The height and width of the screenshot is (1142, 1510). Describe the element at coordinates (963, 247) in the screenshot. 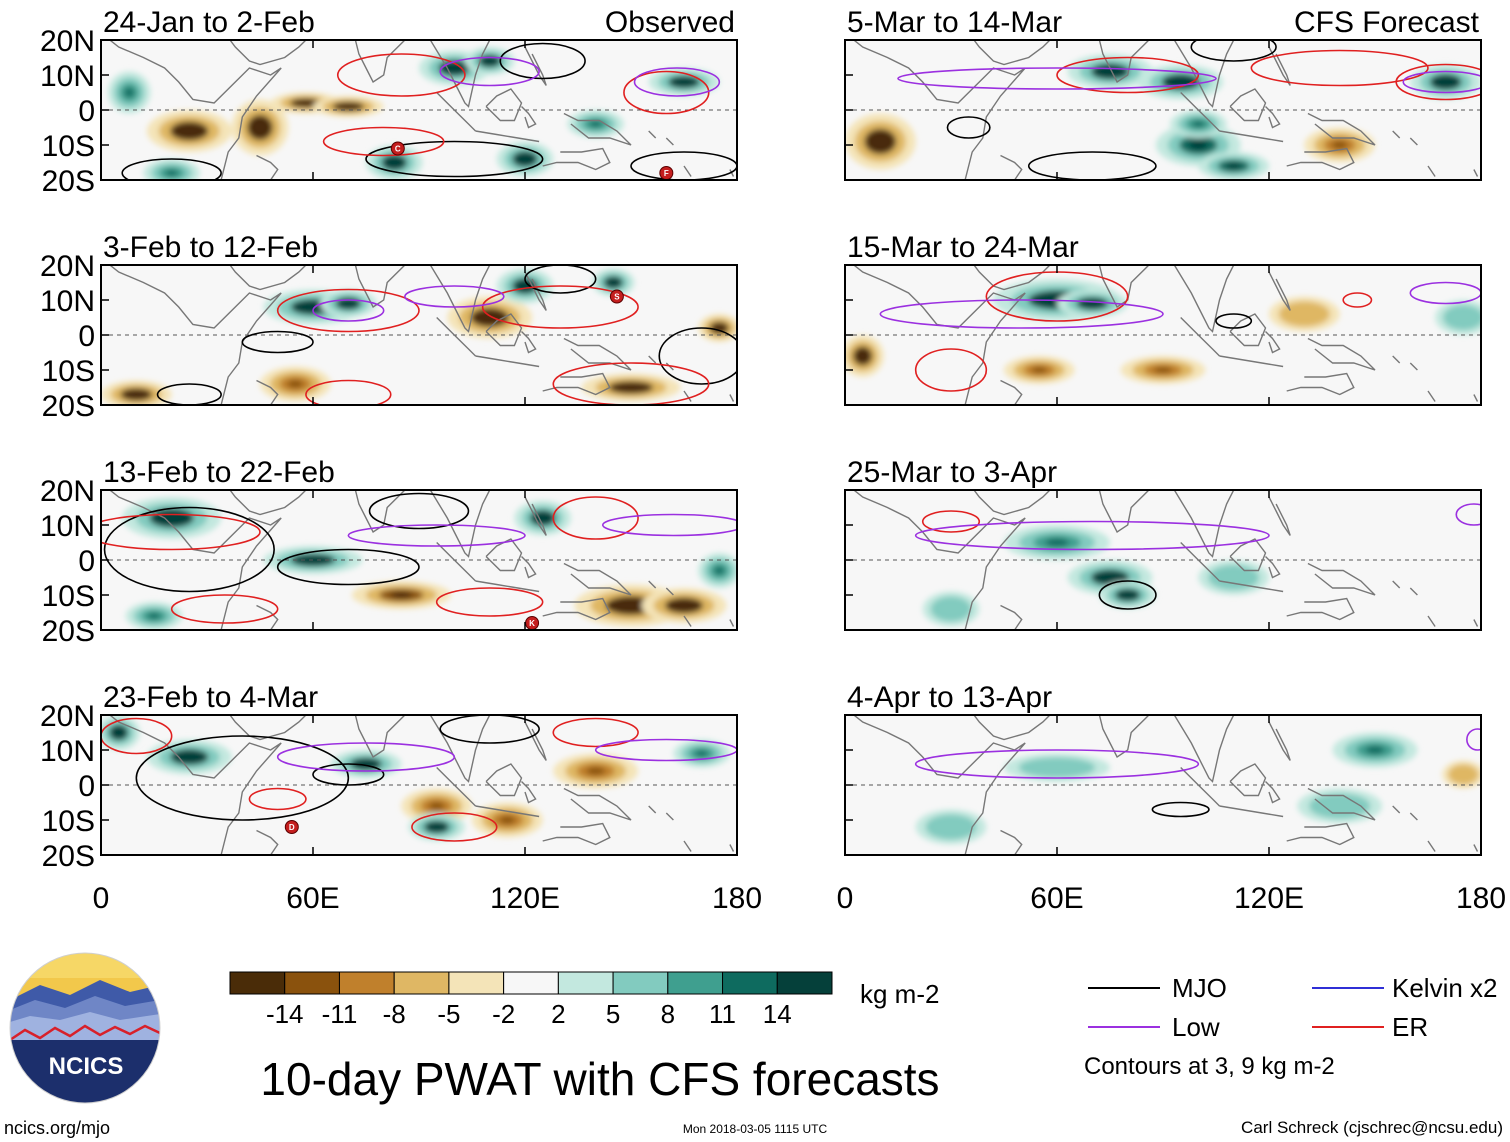

I see `panel-title: 15-Mar to 24-Mar` at that location.